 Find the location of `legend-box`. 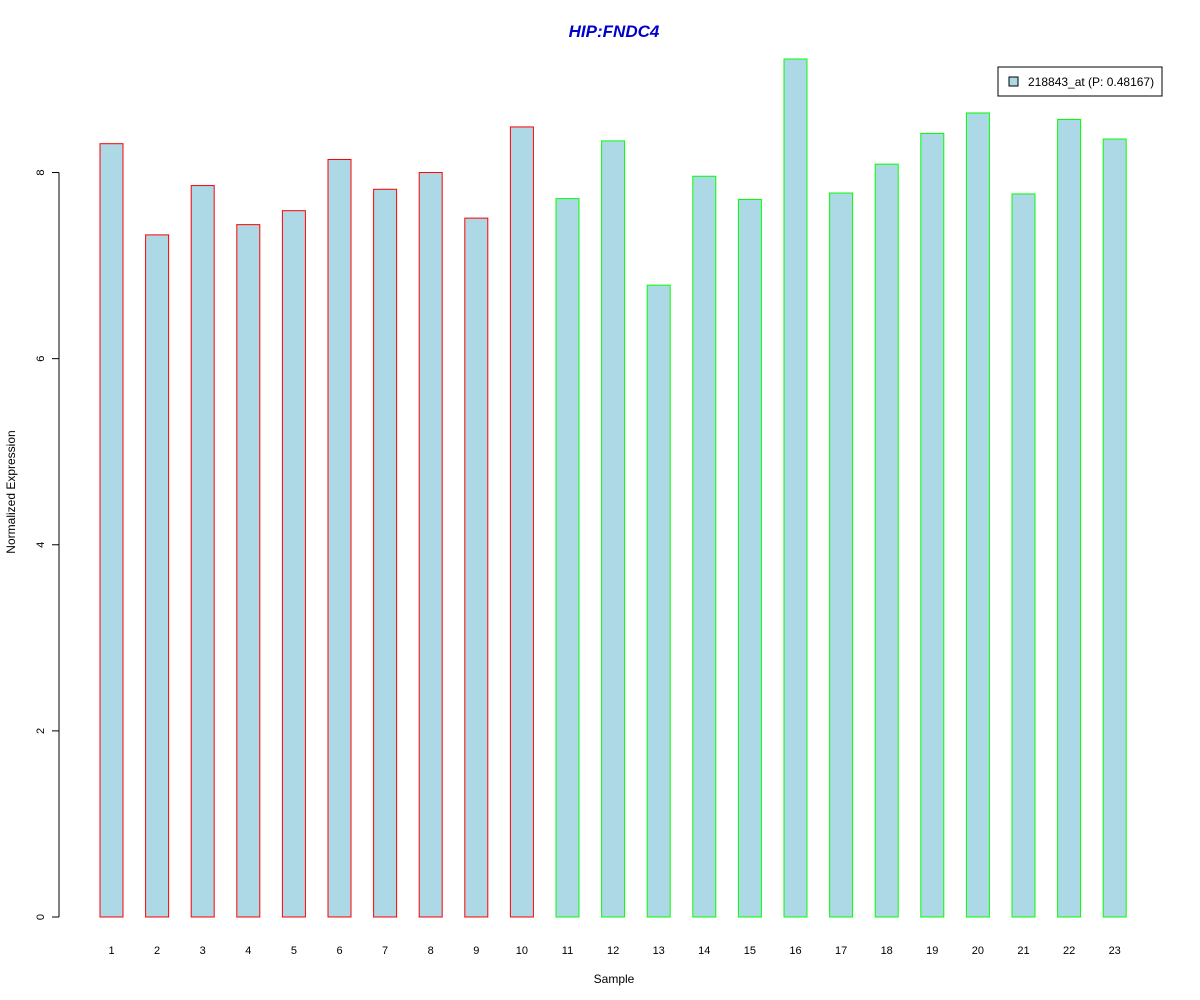

legend-box is located at coordinates (1080, 81).